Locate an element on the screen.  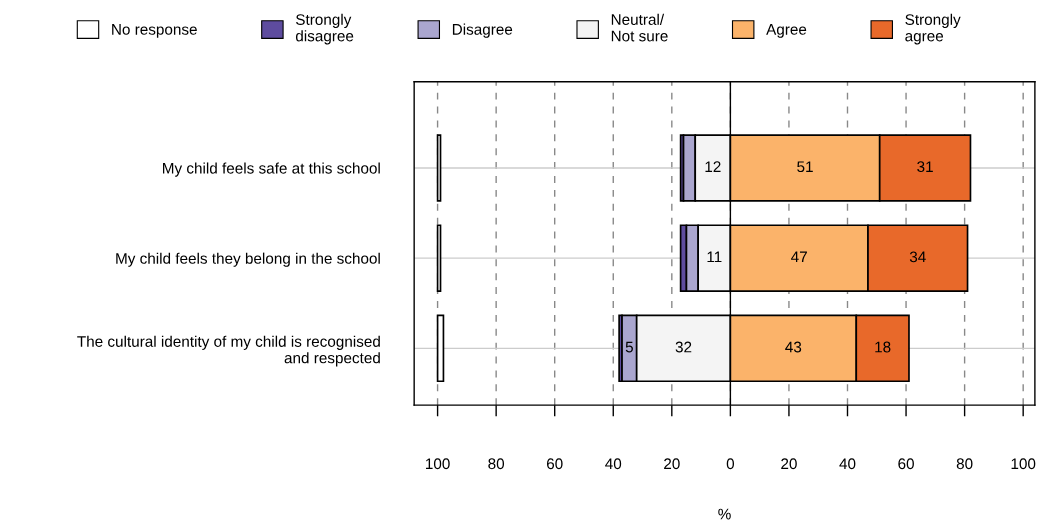
legend-label: No response is located at coordinates (154, 31).